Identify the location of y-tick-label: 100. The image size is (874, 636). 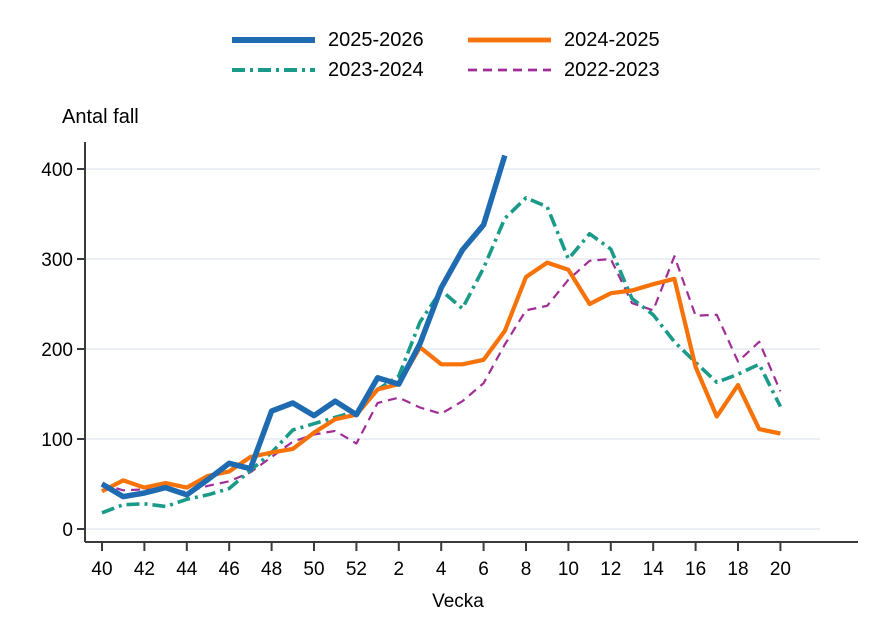
(57, 440).